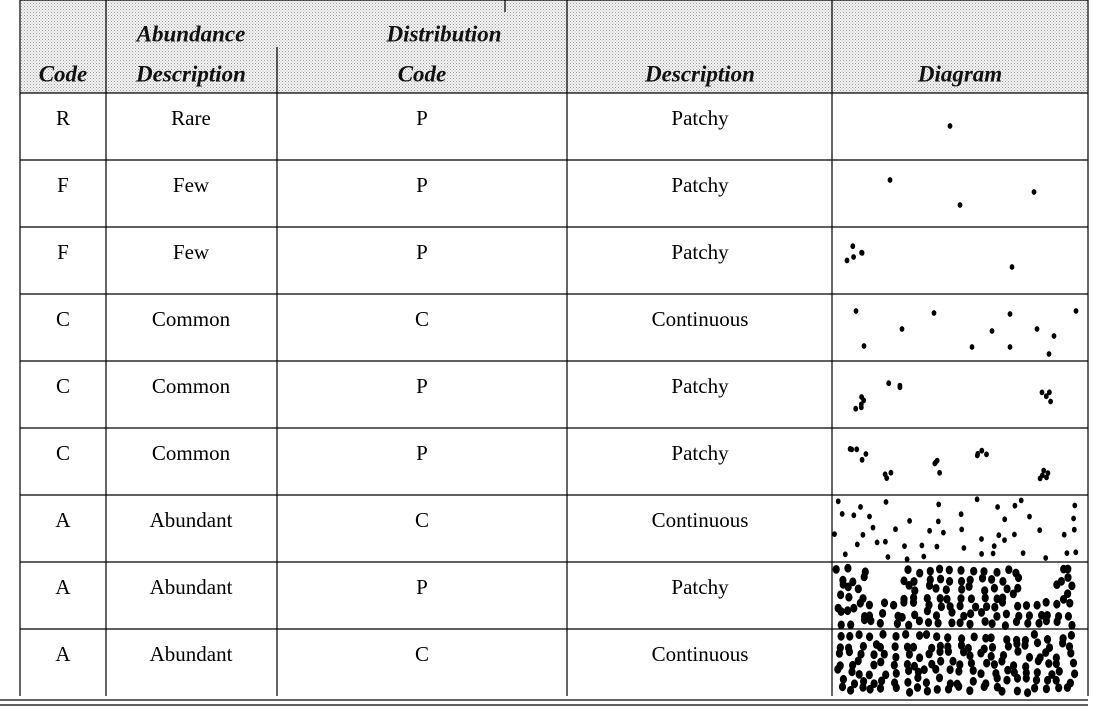 This screenshot has height=717, width=1094. What do you see at coordinates (422, 185) in the screenshot?
I see `cell: P` at bounding box center [422, 185].